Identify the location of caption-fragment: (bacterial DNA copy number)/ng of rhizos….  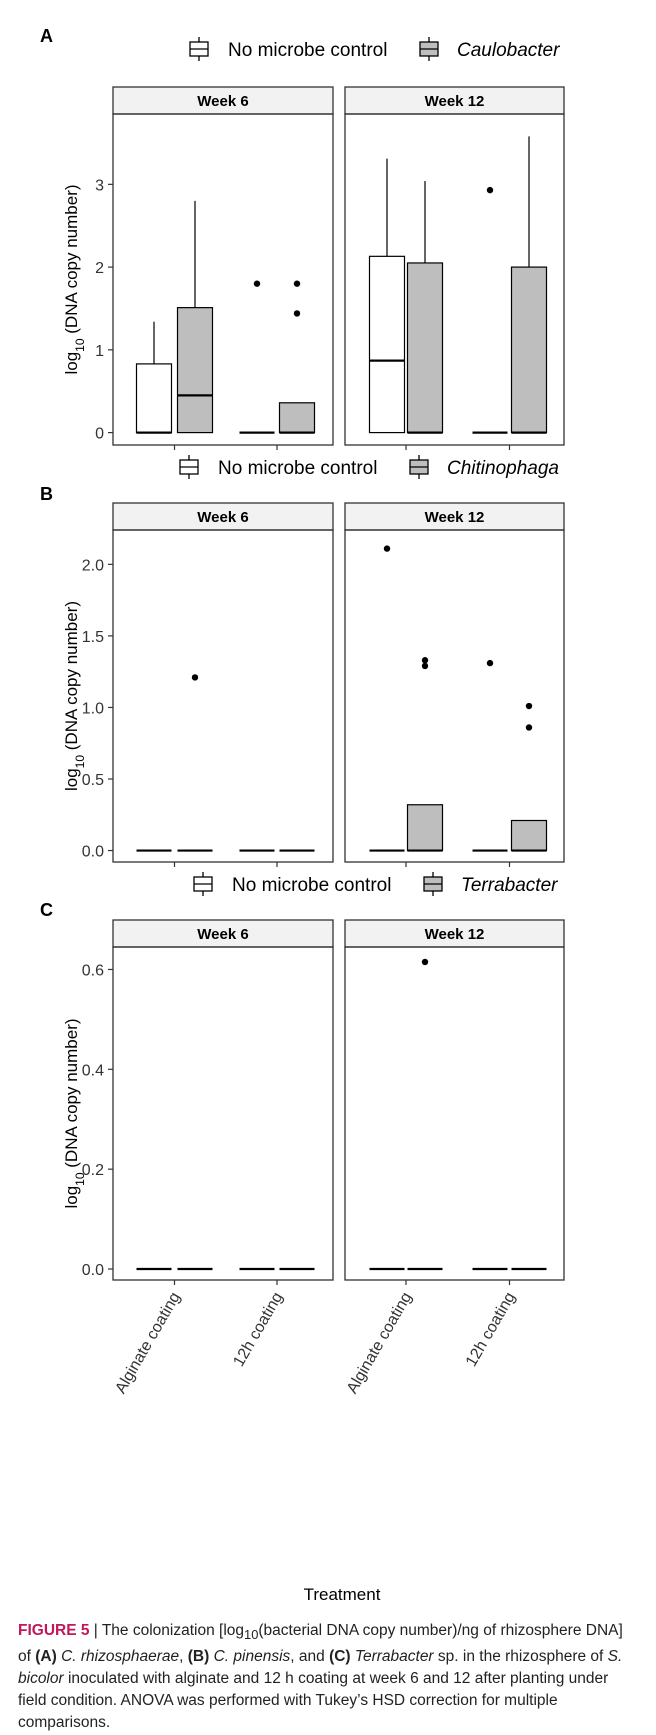
(320, 1644).